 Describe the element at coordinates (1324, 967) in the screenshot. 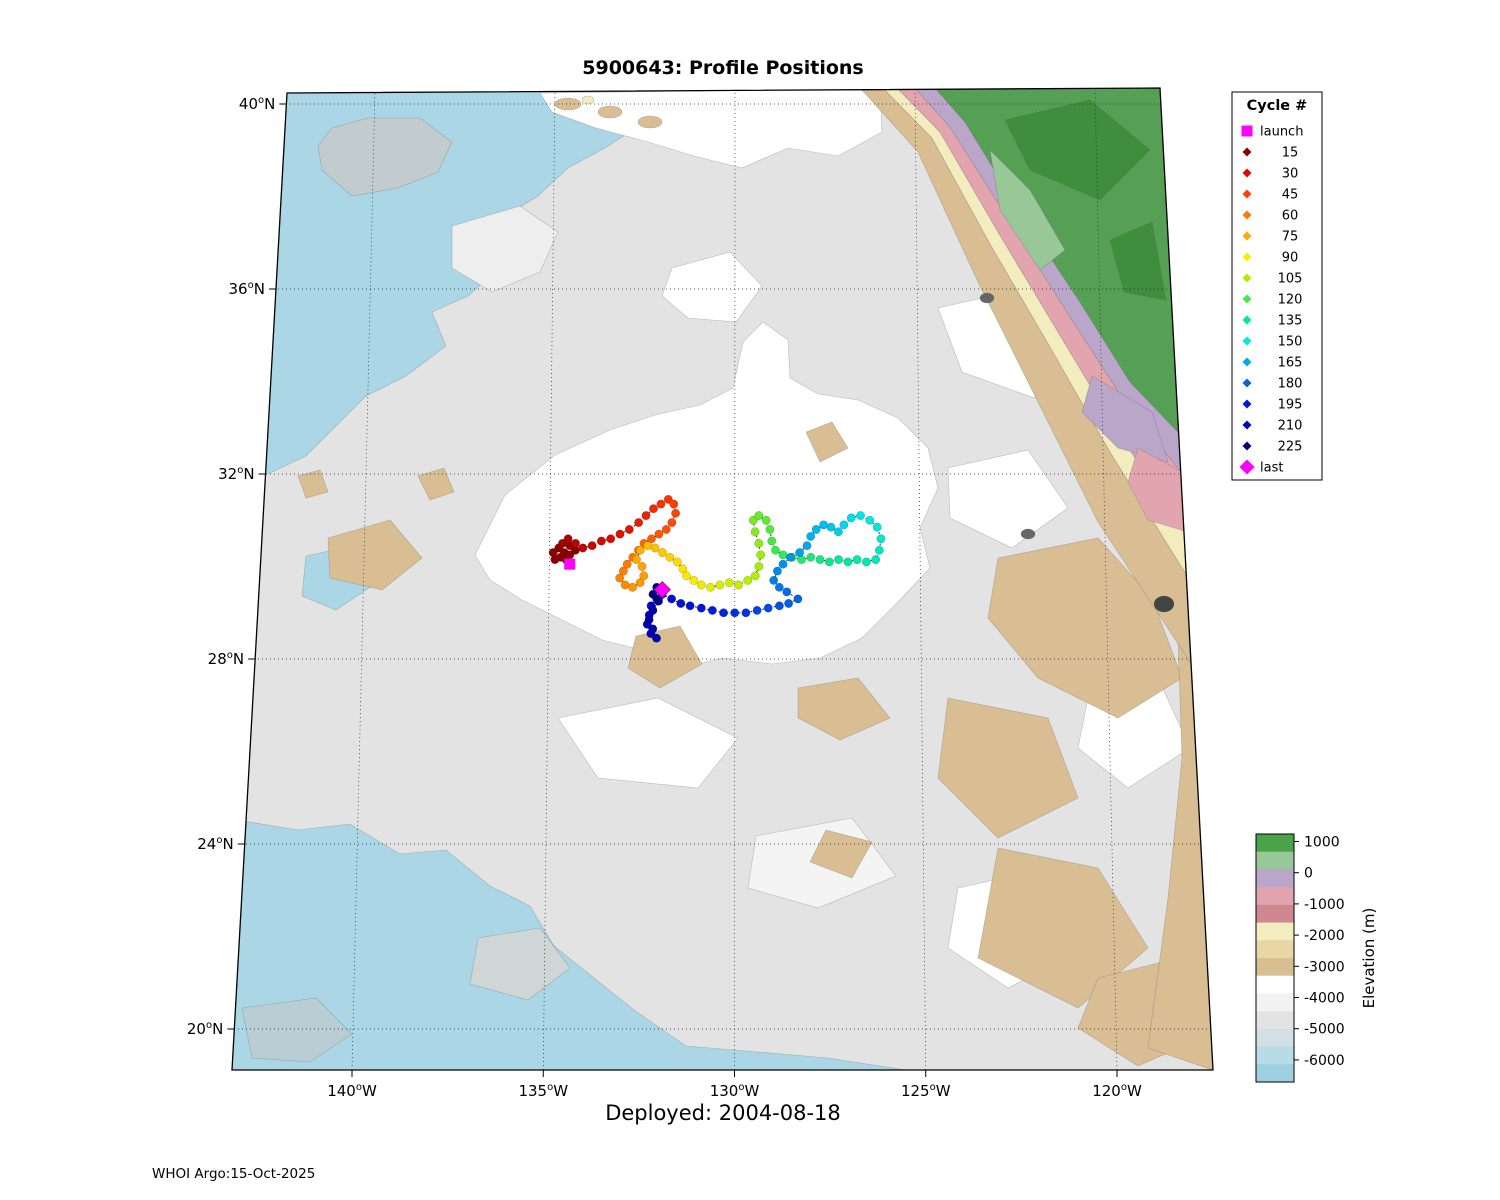

I see `colorbar-tick-label: -3000` at that location.